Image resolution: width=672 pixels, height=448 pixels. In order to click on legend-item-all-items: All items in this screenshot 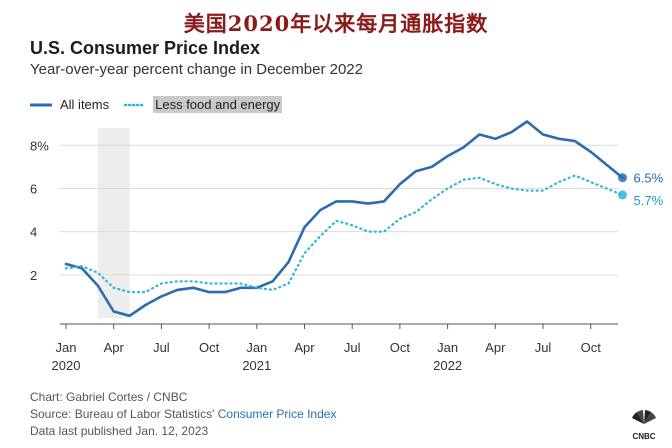, I will do `click(69, 104)`.